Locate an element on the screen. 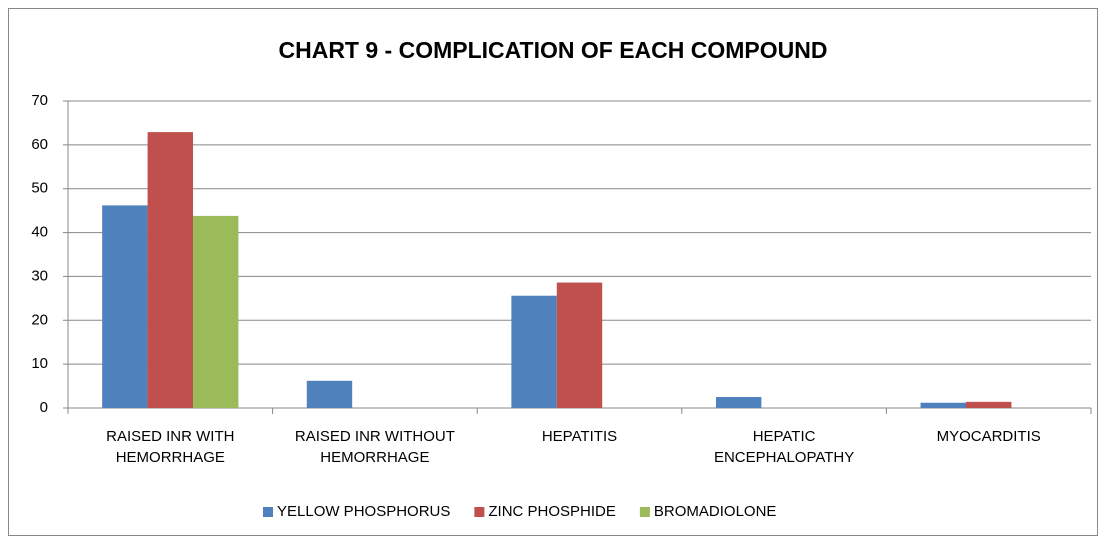 This screenshot has height=544, width=1107. y-tick-label: 60 is located at coordinates (39, 144).